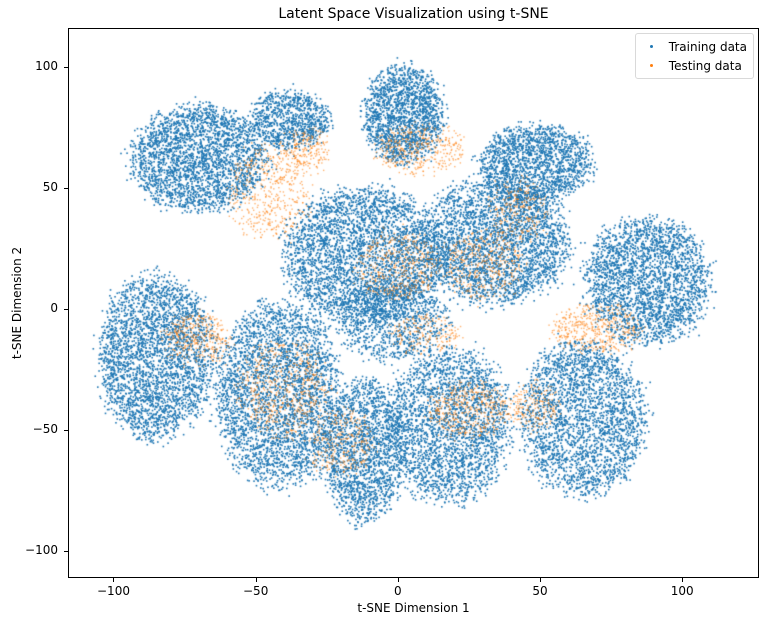 Image resolution: width=768 pixels, height=625 pixels. I want to click on legend-item-training: Training data, so click(695, 46).